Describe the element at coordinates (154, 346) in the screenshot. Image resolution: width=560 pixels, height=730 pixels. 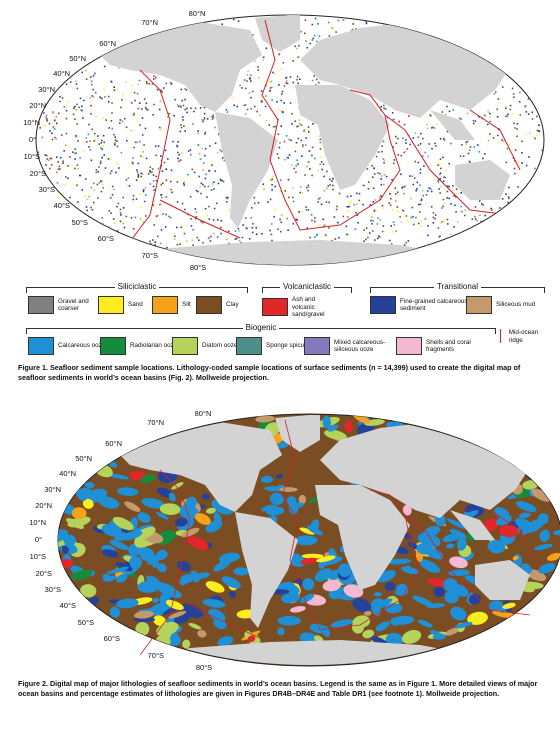
I see `legend-label: Radiolarian ooze` at that location.